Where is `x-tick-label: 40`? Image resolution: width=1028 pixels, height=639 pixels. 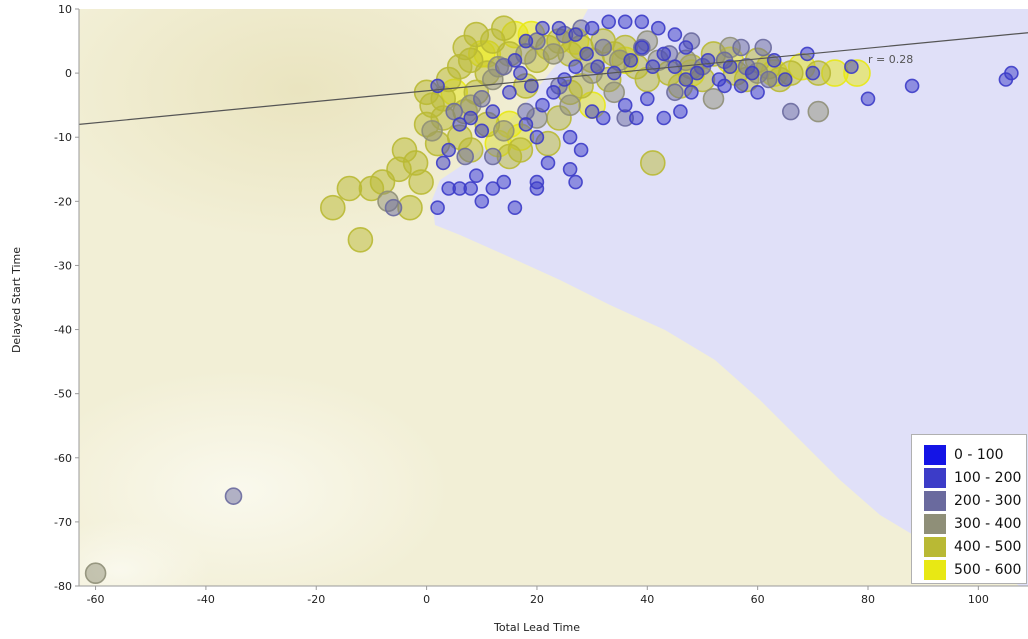 x-tick-label: 40 is located at coordinates (647, 599).